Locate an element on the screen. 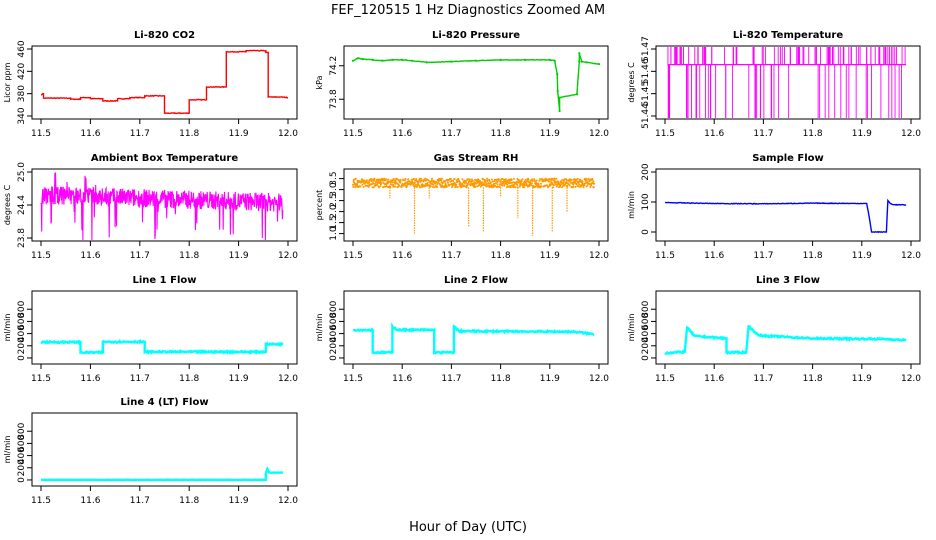  y-tick-label: 1.5 is located at coordinates (334, 222).